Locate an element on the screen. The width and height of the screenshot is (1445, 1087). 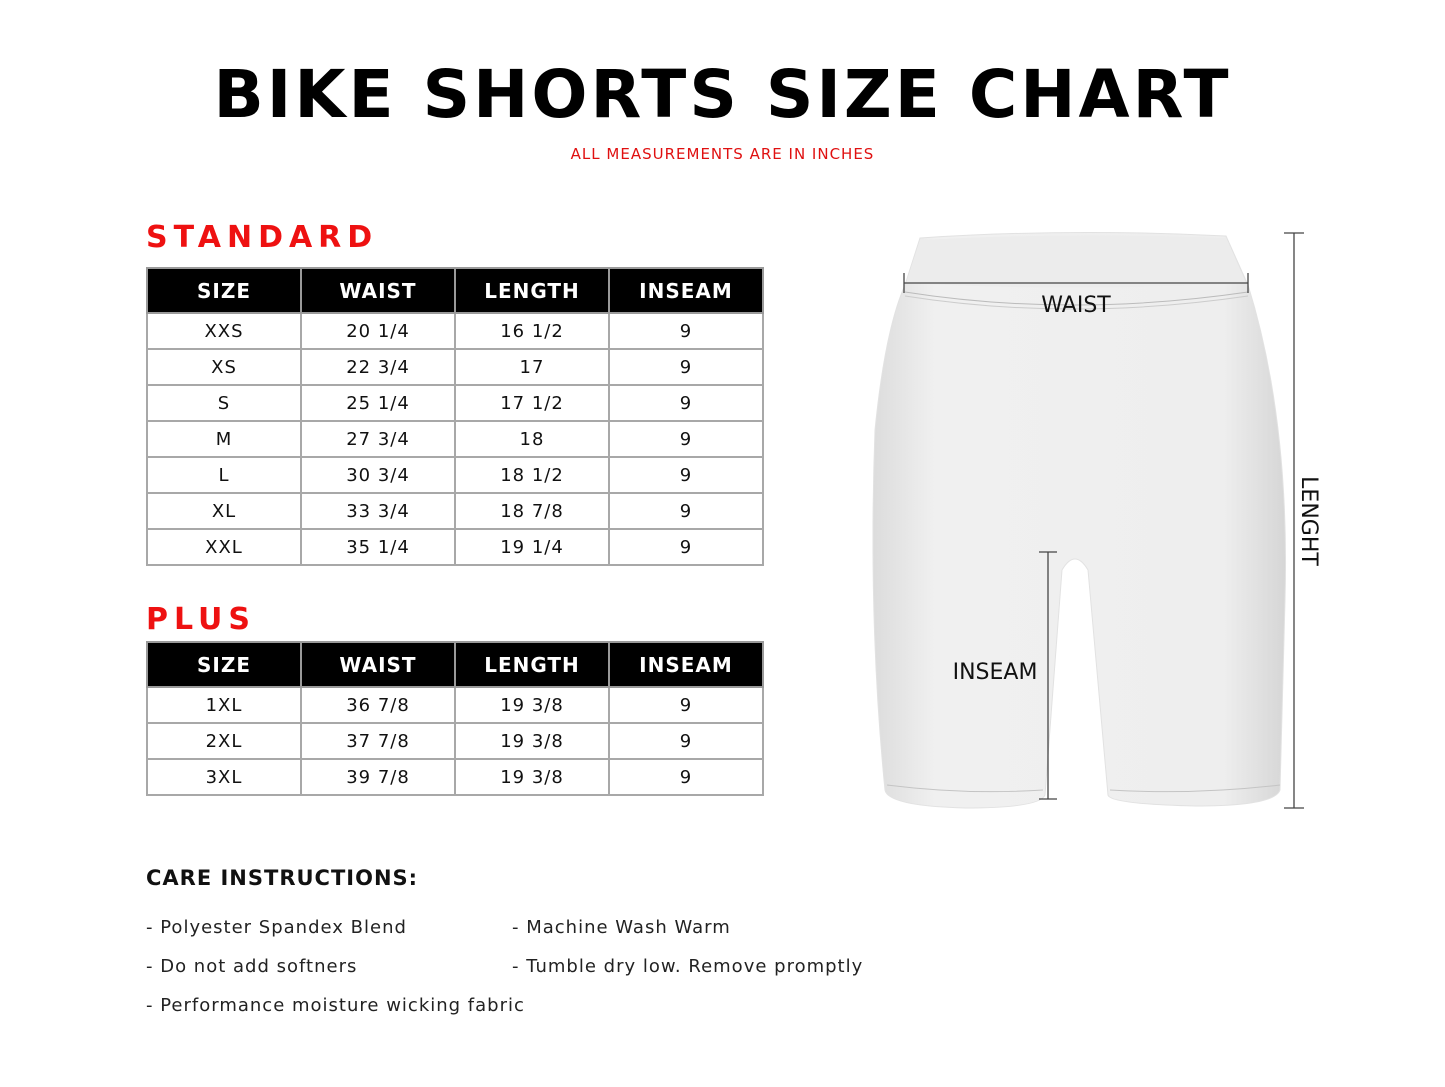
care-item: - Performance moisture wicking fabric is located at coordinates (335, 1005).